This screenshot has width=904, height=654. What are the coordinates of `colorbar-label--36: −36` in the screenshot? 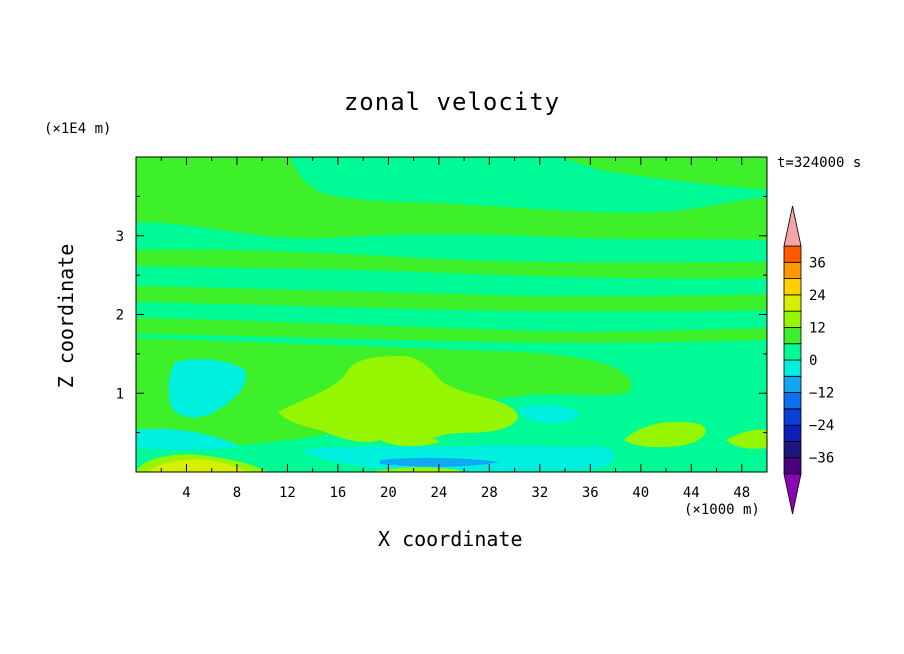 It's located at (821, 459).